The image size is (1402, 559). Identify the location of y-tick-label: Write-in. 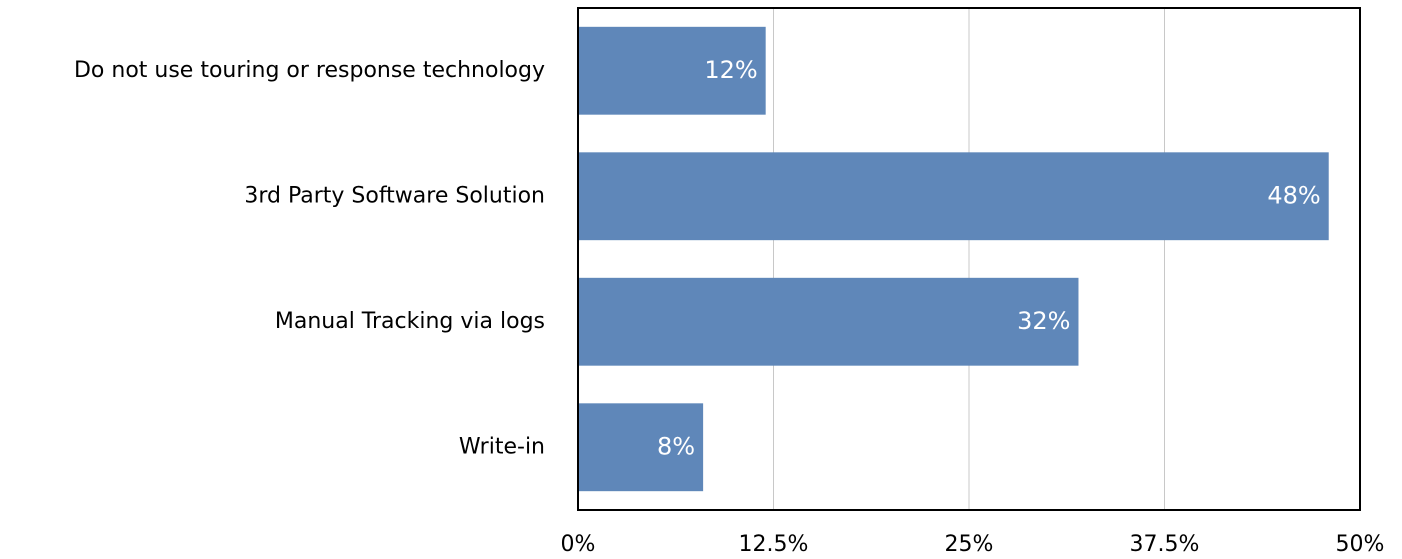
(502, 446).